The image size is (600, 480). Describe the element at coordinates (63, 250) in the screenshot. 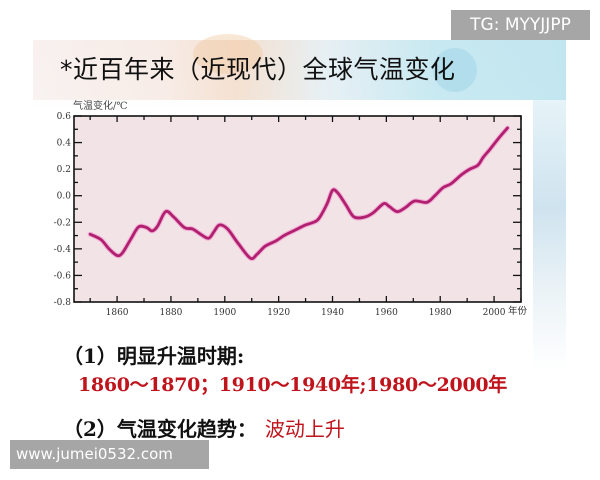

I see `svg-text: -0.4` at that location.